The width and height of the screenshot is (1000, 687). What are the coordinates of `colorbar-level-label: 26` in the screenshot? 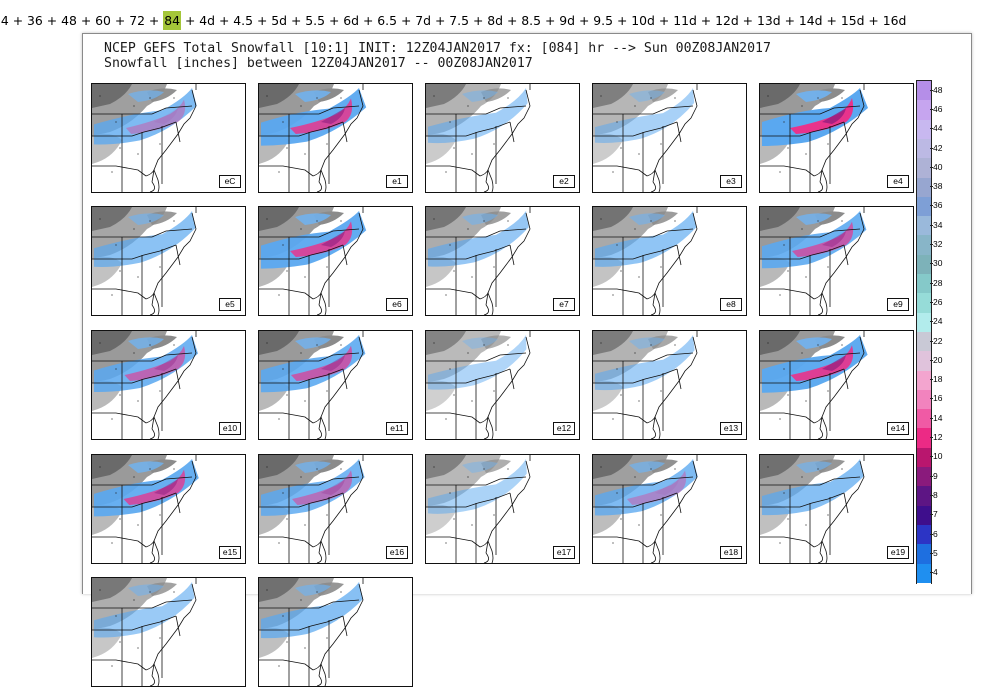 It's located at (938, 301).